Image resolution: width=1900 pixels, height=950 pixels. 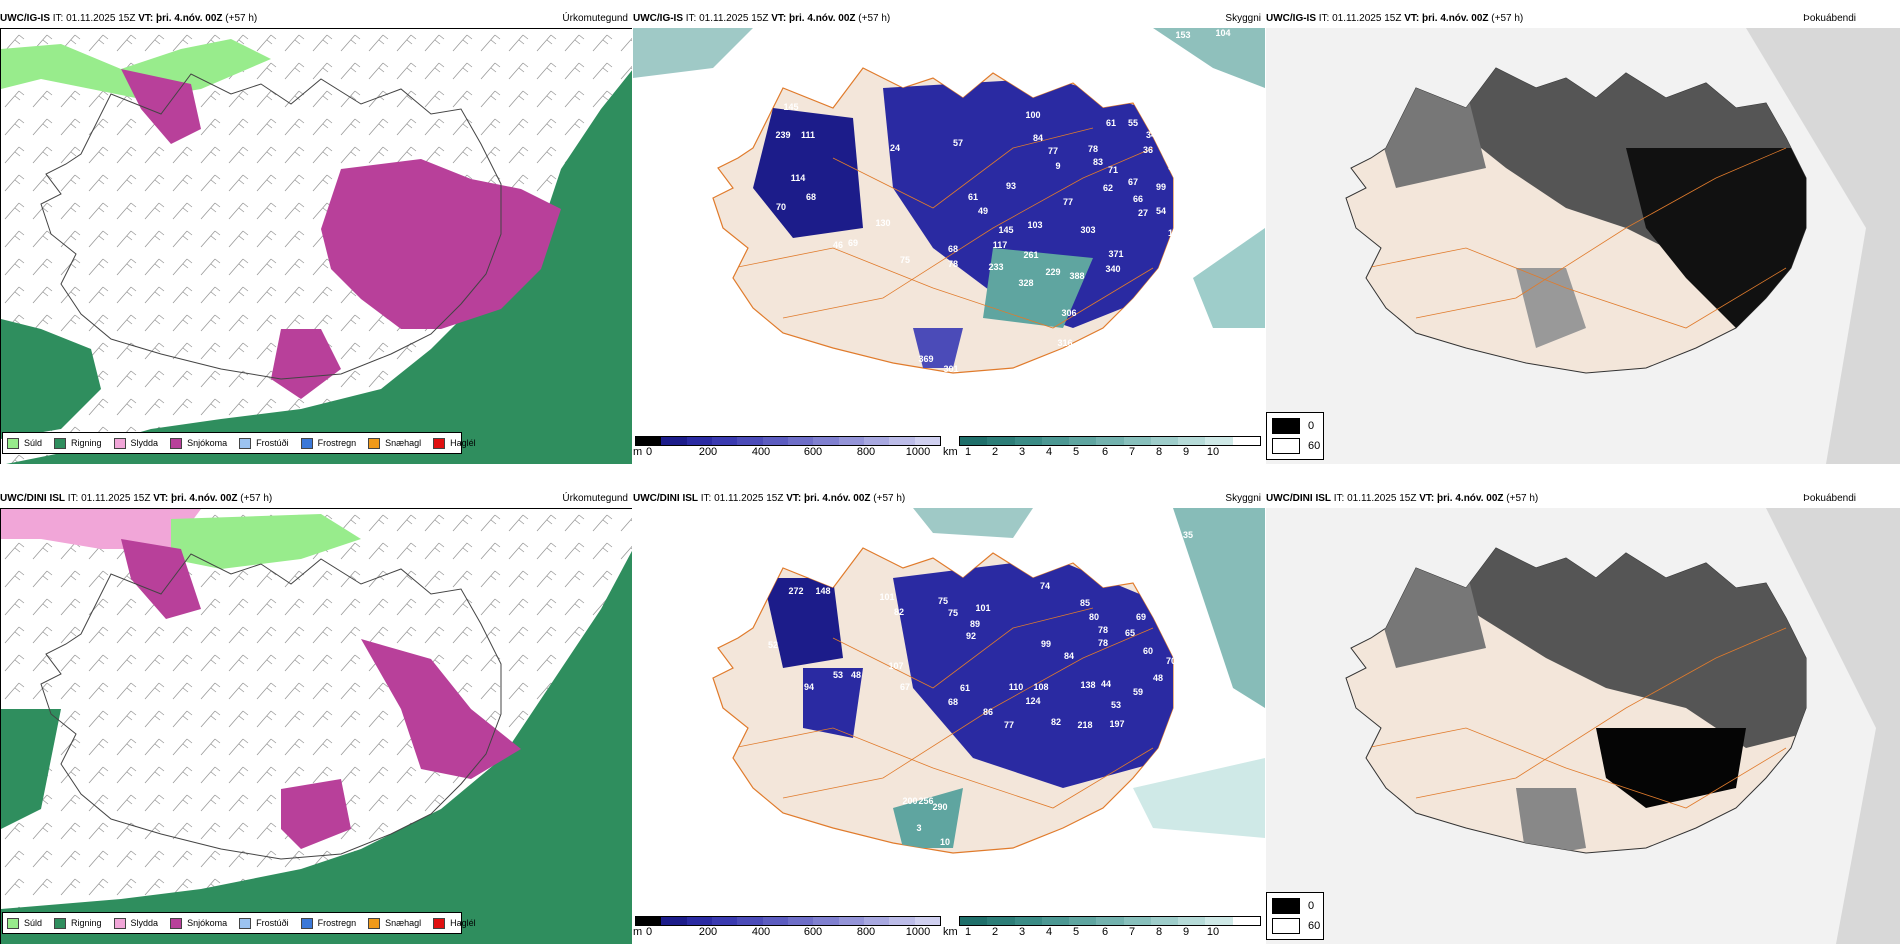 I want to click on peak-label: 15, so click(x=1173, y=233).